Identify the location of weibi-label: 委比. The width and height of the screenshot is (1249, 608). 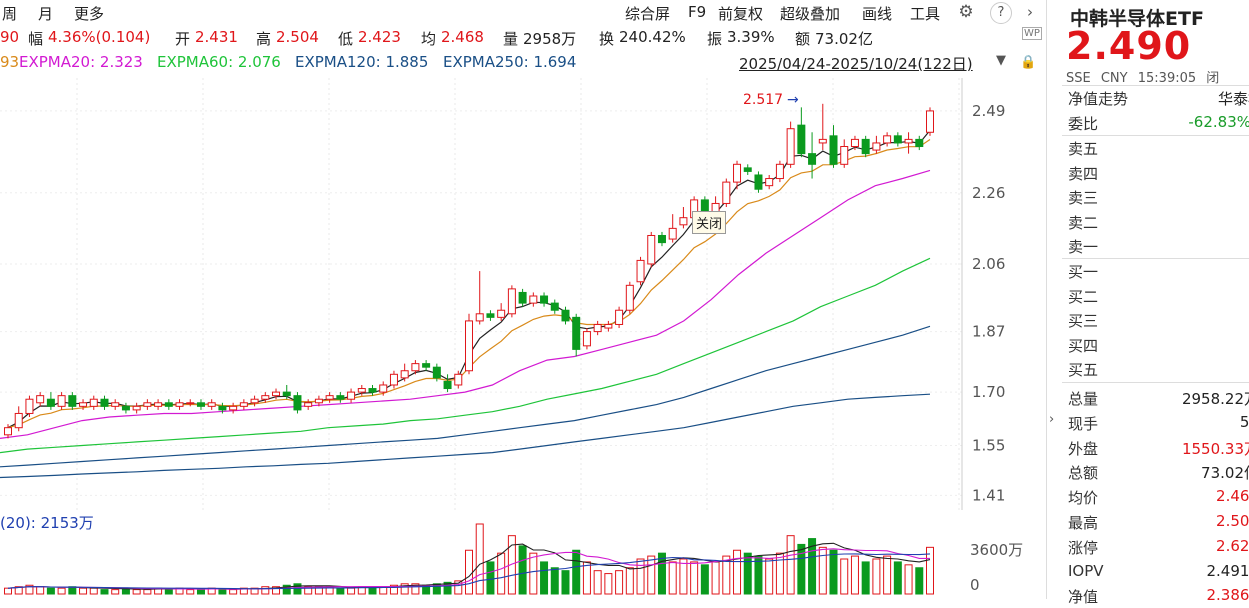
(1083, 123).